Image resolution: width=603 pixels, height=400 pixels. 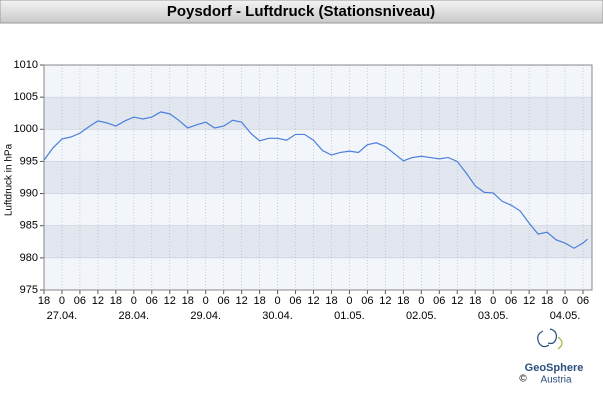 What do you see at coordinates (26, 65) in the screenshot?
I see `y-tick-label: 1010` at bounding box center [26, 65].